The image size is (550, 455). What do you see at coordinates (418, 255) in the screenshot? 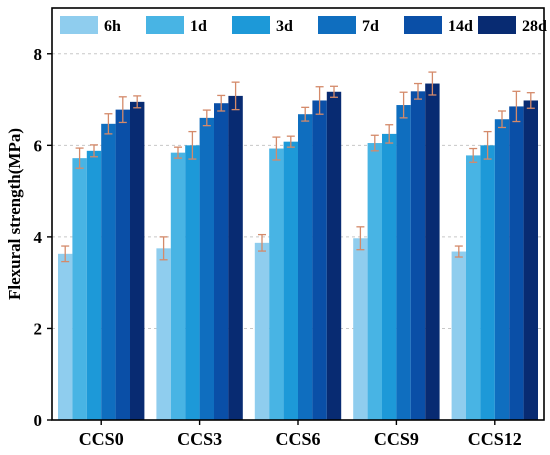
I see `bar-ccs9-14d` at bounding box center [418, 255].